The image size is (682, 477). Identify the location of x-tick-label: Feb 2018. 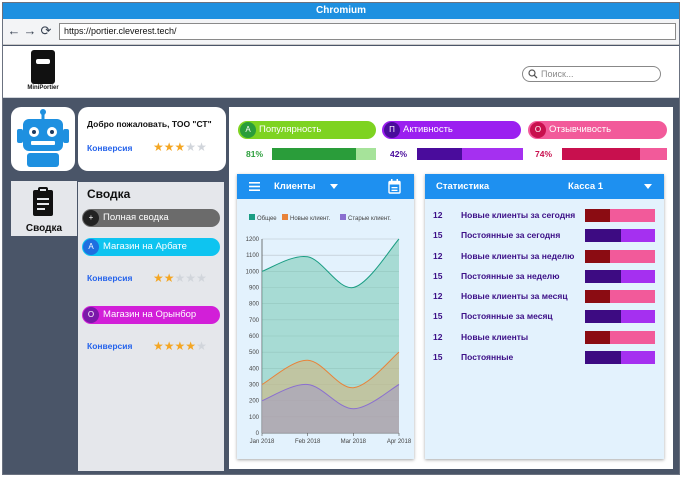
(308, 442).